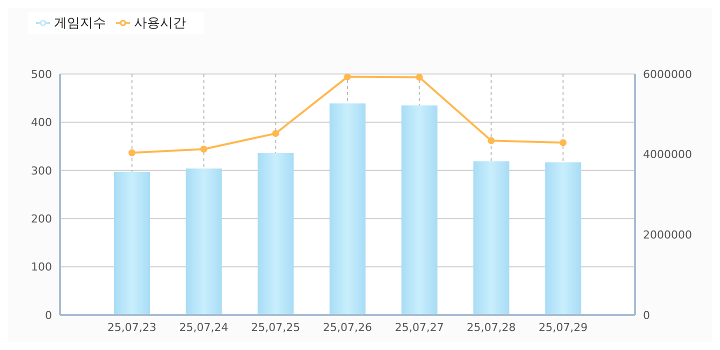  I want to click on y-tick-label: 200, so click(41, 219).